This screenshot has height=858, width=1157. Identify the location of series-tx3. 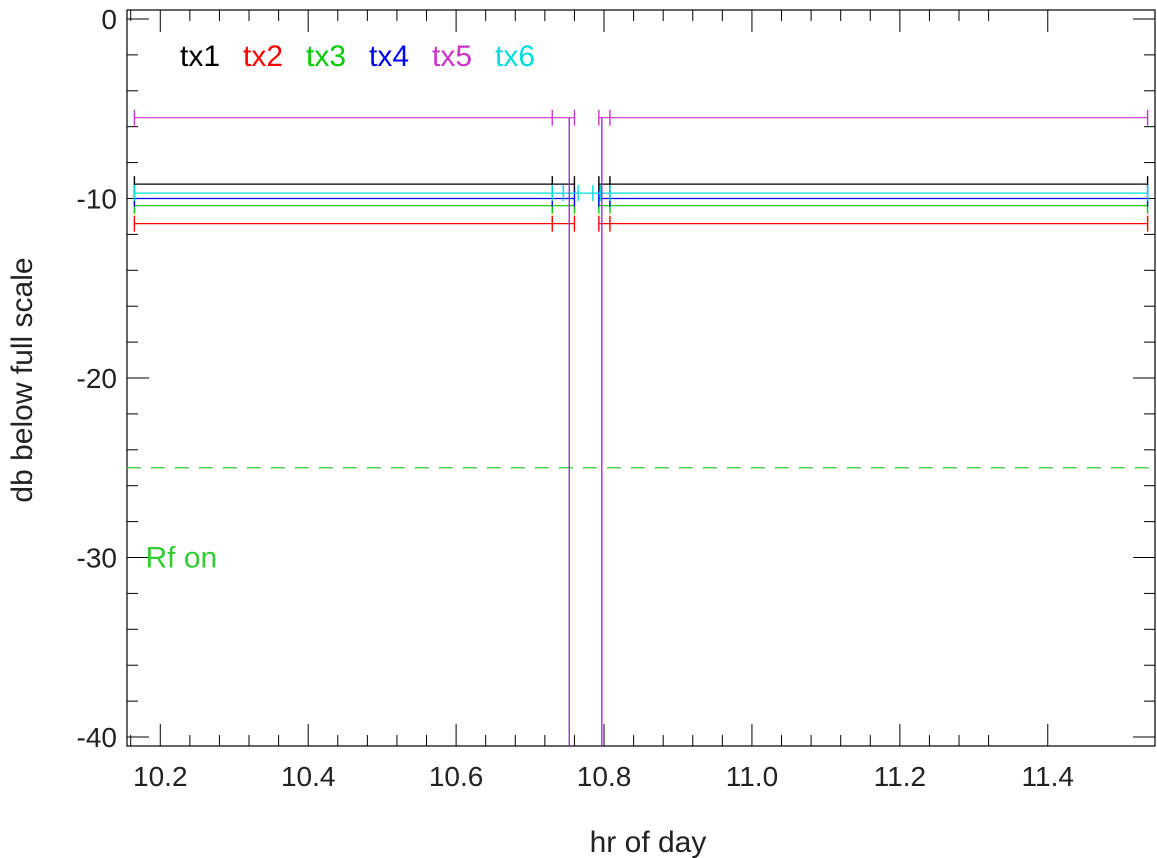
(641, 205).